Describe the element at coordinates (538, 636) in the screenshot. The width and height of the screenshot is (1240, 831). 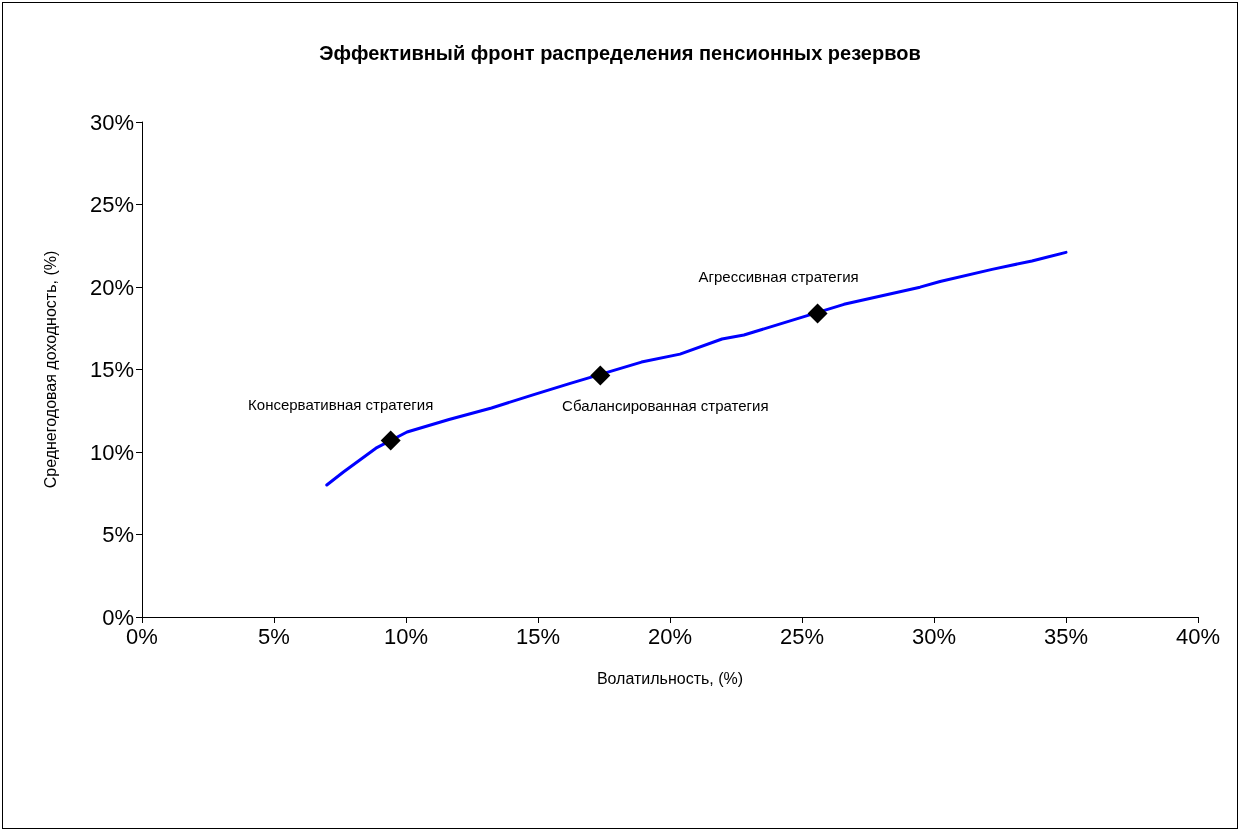
I see `x-tick-label: 15%` at that location.